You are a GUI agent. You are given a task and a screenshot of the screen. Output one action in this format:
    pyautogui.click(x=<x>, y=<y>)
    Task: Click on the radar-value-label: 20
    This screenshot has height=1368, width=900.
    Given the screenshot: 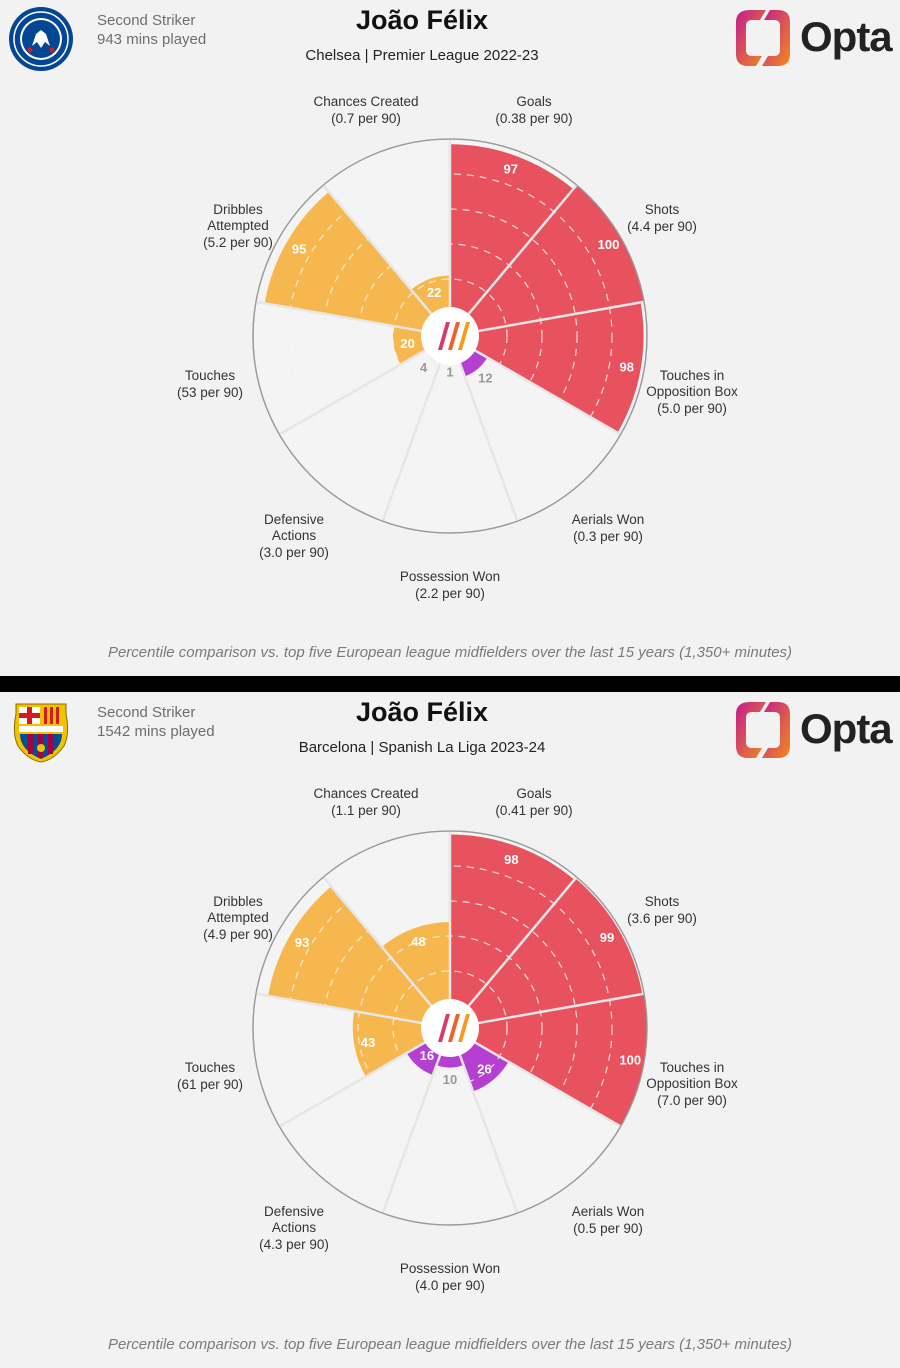 What is the action you would take?
    pyautogui.click(x=407, y=343)
    